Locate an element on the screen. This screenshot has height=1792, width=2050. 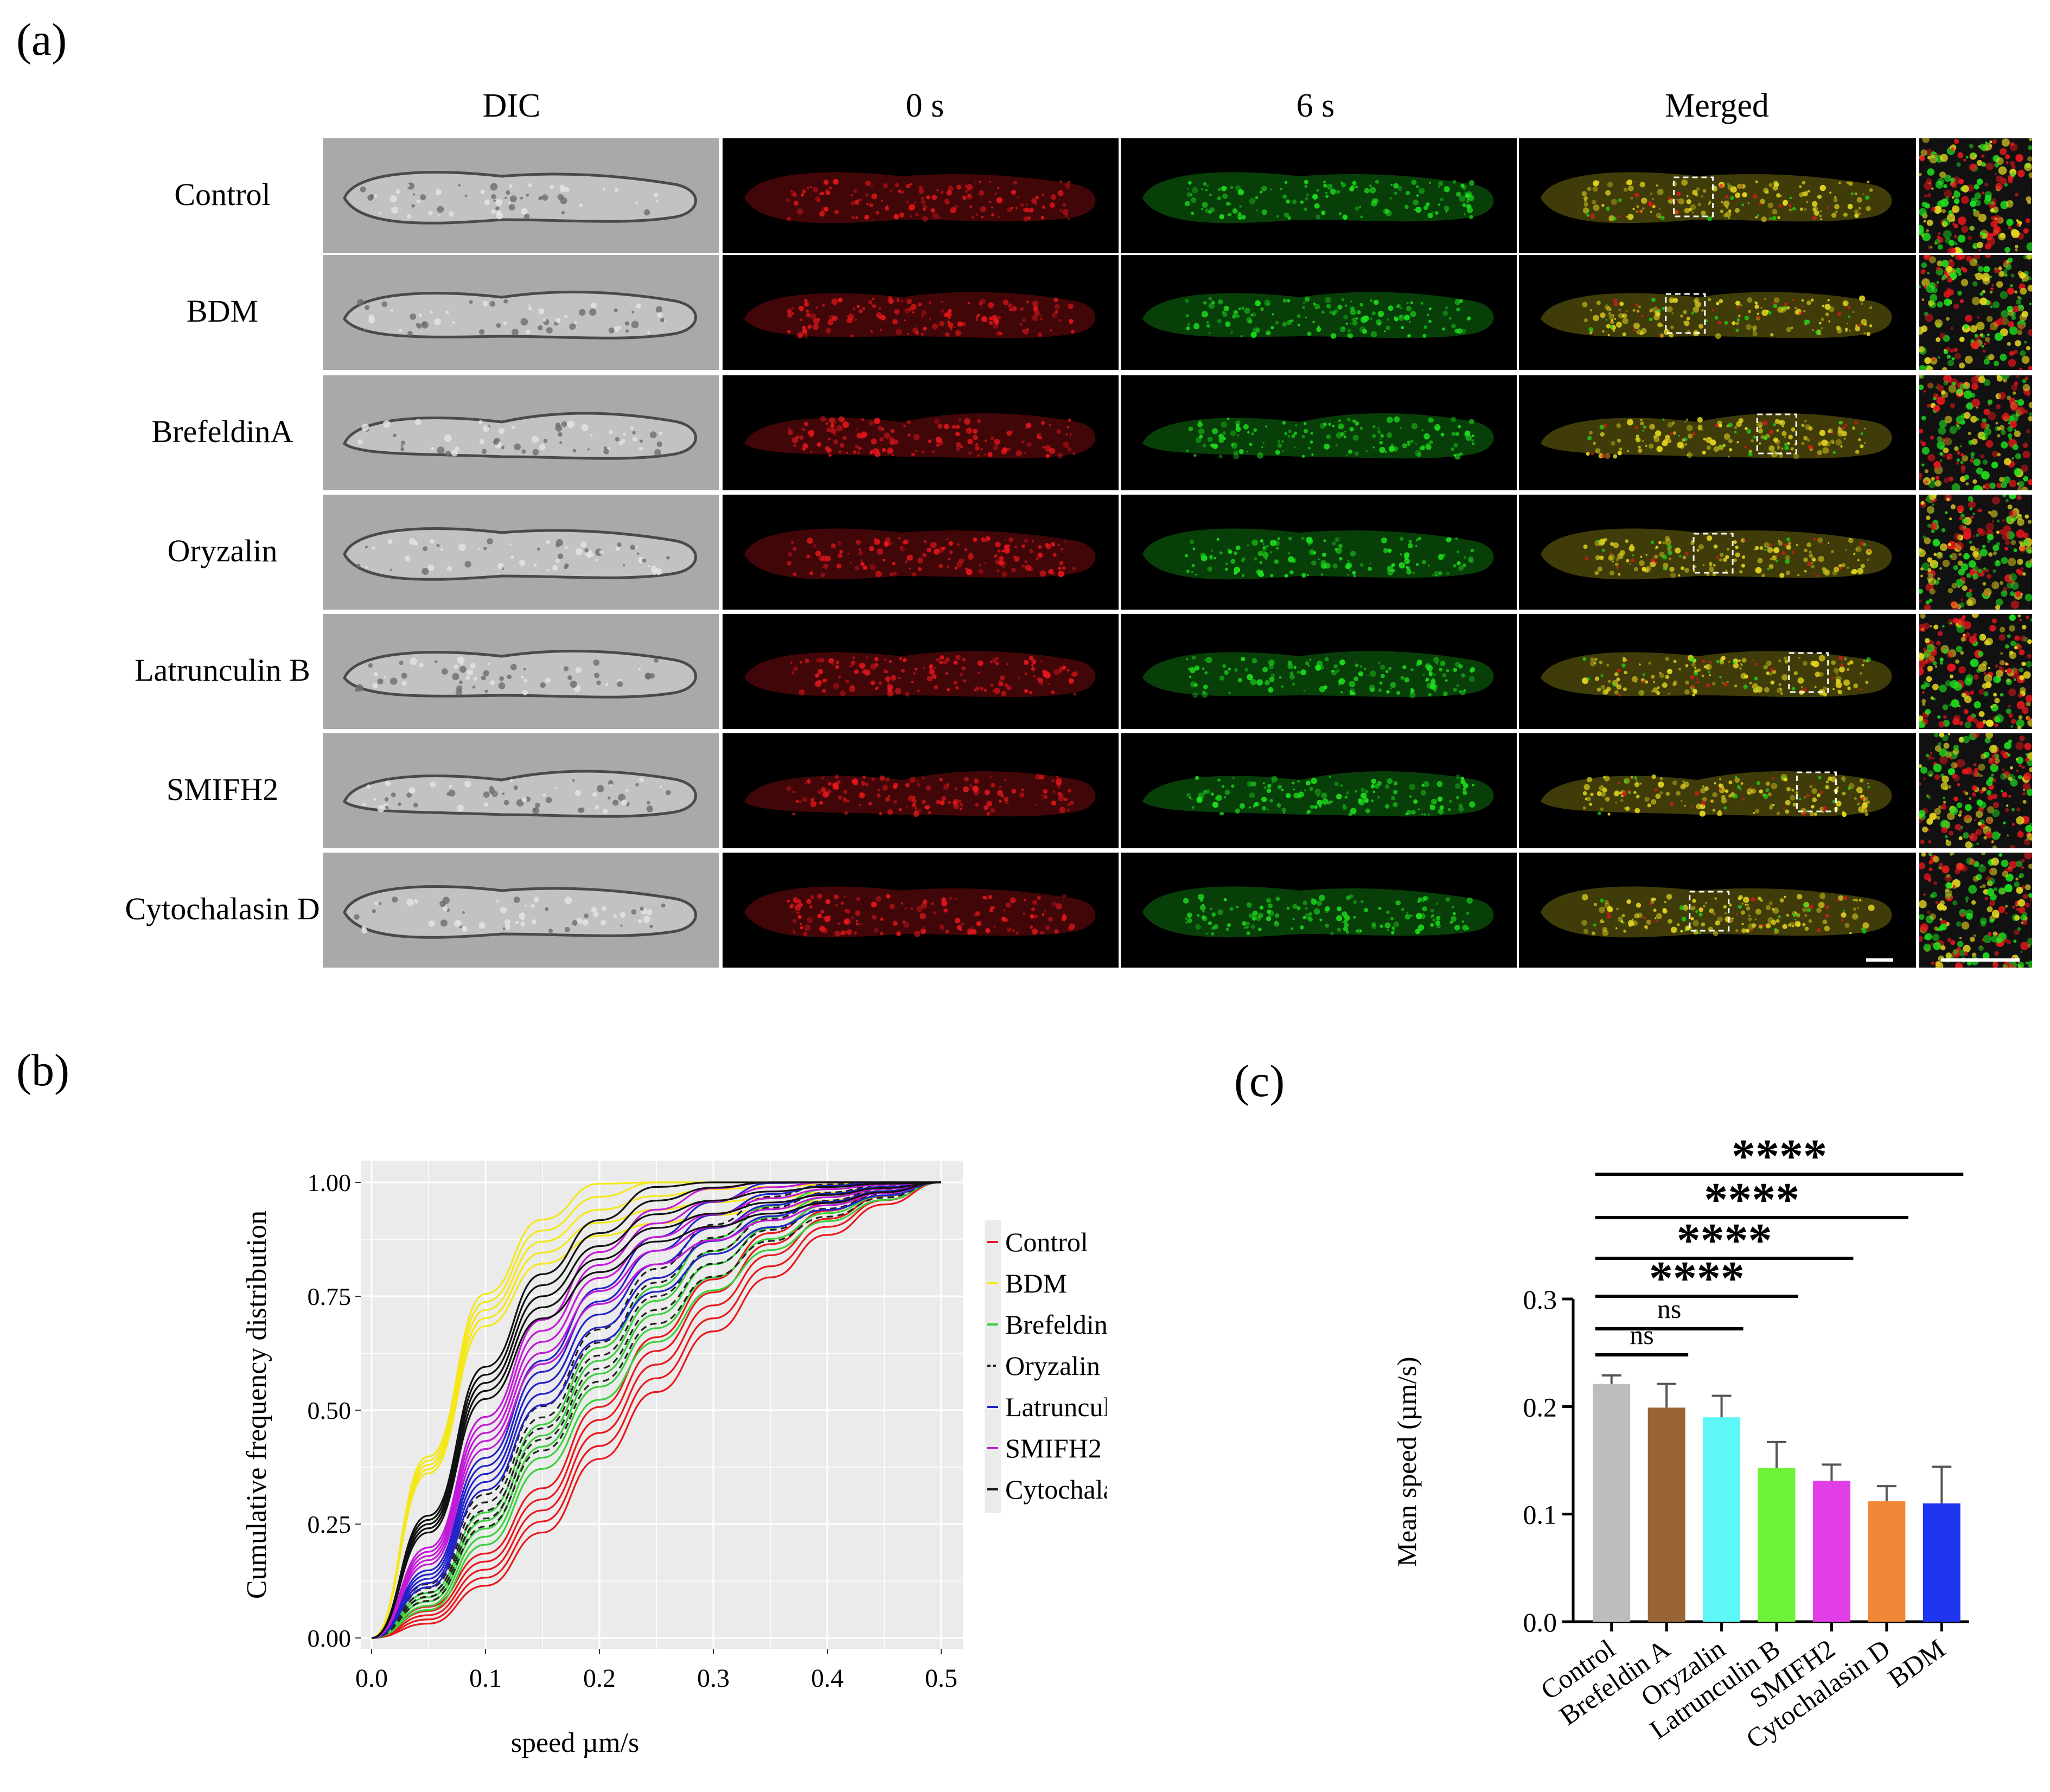
image-dic-latrunculin-b is located at coordinates (521, 671).